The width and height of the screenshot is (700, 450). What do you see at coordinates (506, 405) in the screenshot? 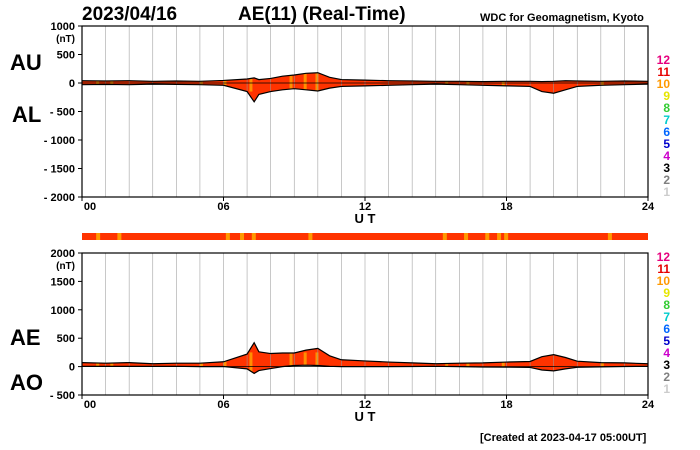
I see `p1-xtick-label-3: 18` at bounding box center [506, 405].